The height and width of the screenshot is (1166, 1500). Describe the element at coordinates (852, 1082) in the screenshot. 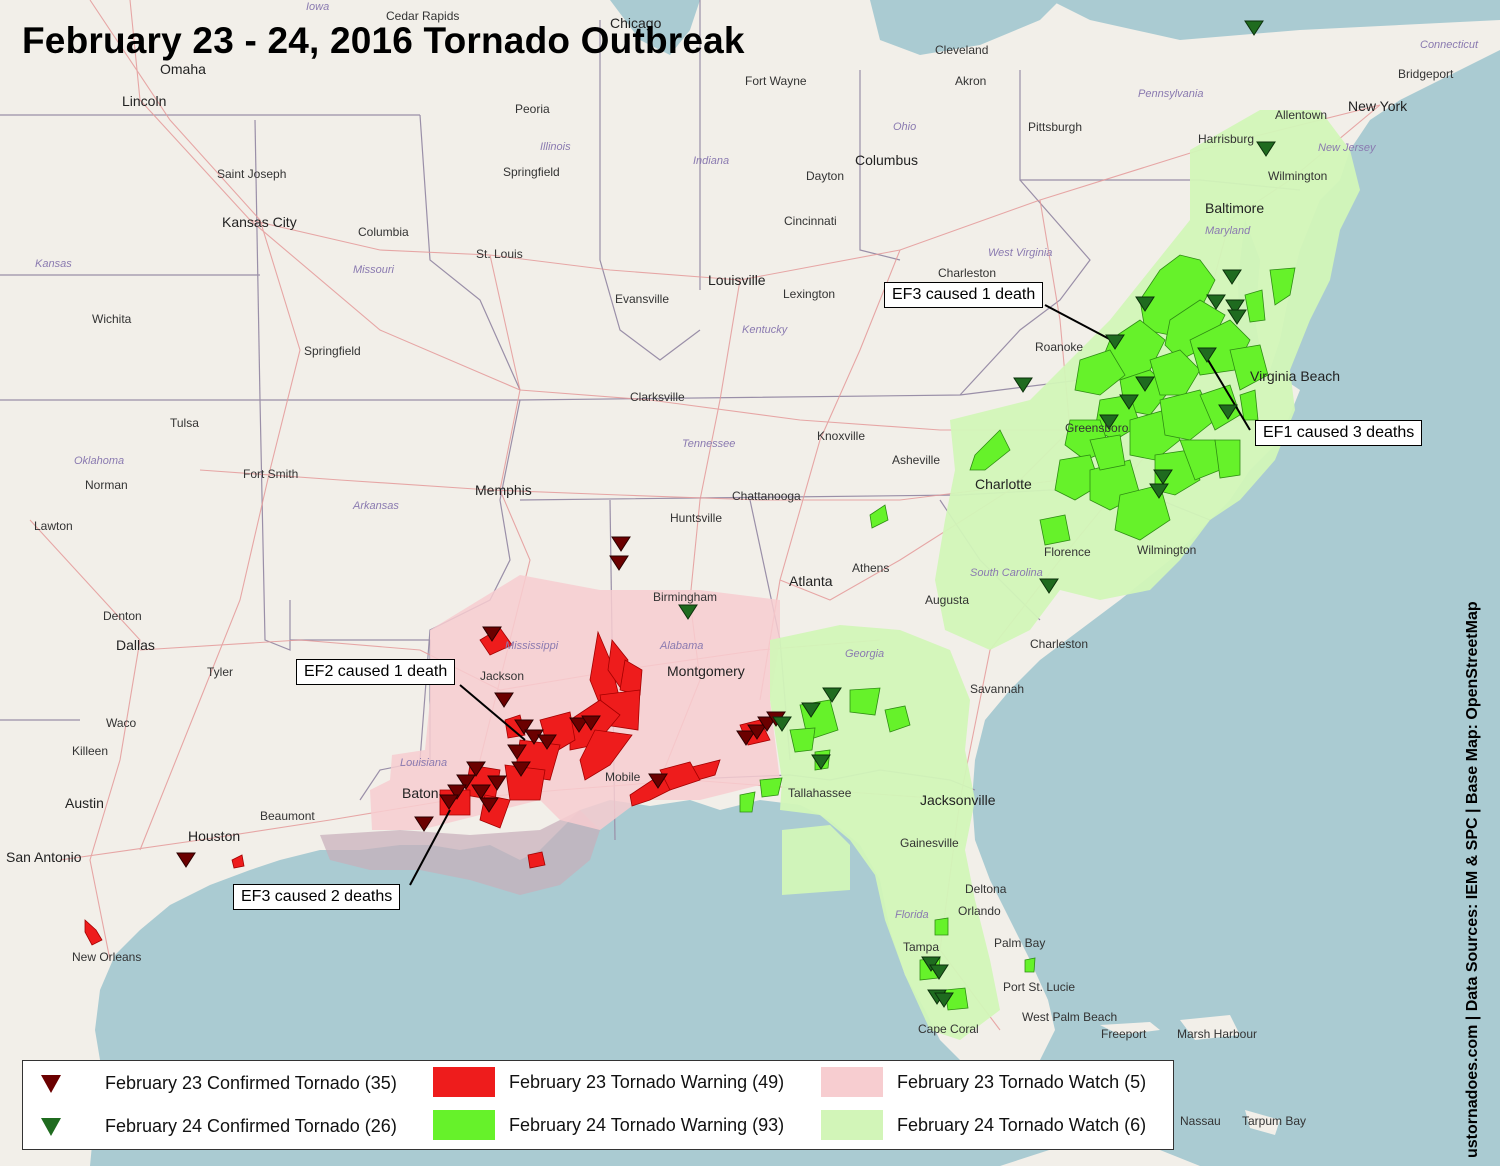

I see `feb23-watch-swatch` at that location.